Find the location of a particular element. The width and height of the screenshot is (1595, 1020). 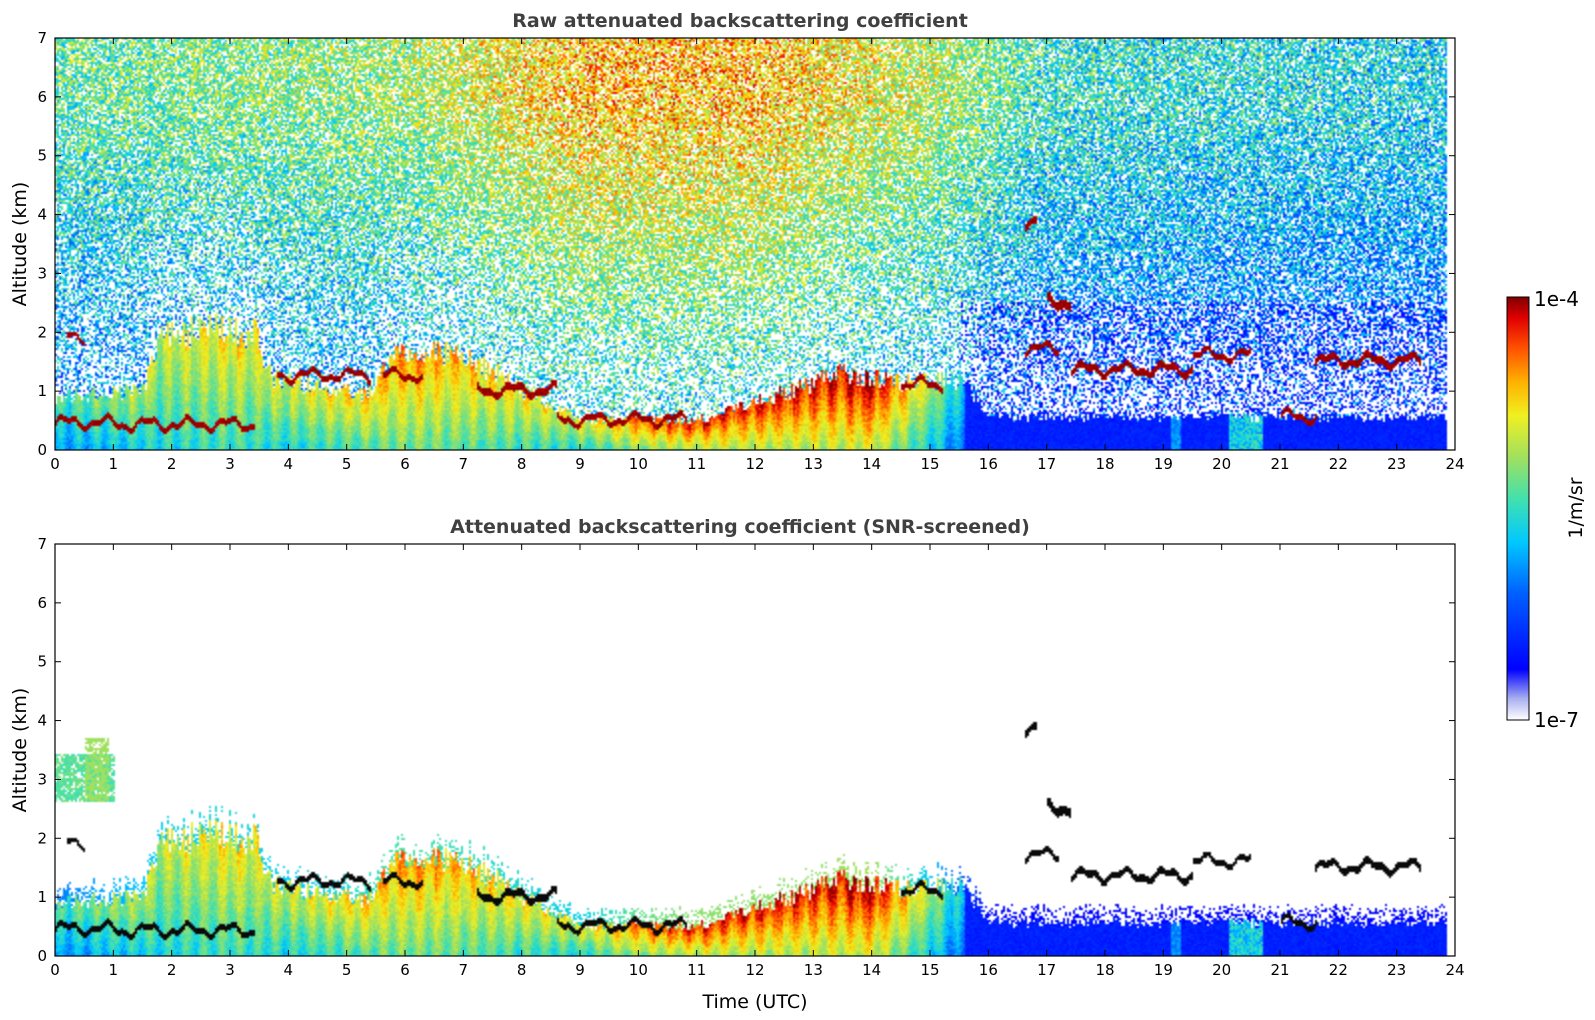

panel-screened-ylabel: Altitude (km) is located at coordinates (20, 750).